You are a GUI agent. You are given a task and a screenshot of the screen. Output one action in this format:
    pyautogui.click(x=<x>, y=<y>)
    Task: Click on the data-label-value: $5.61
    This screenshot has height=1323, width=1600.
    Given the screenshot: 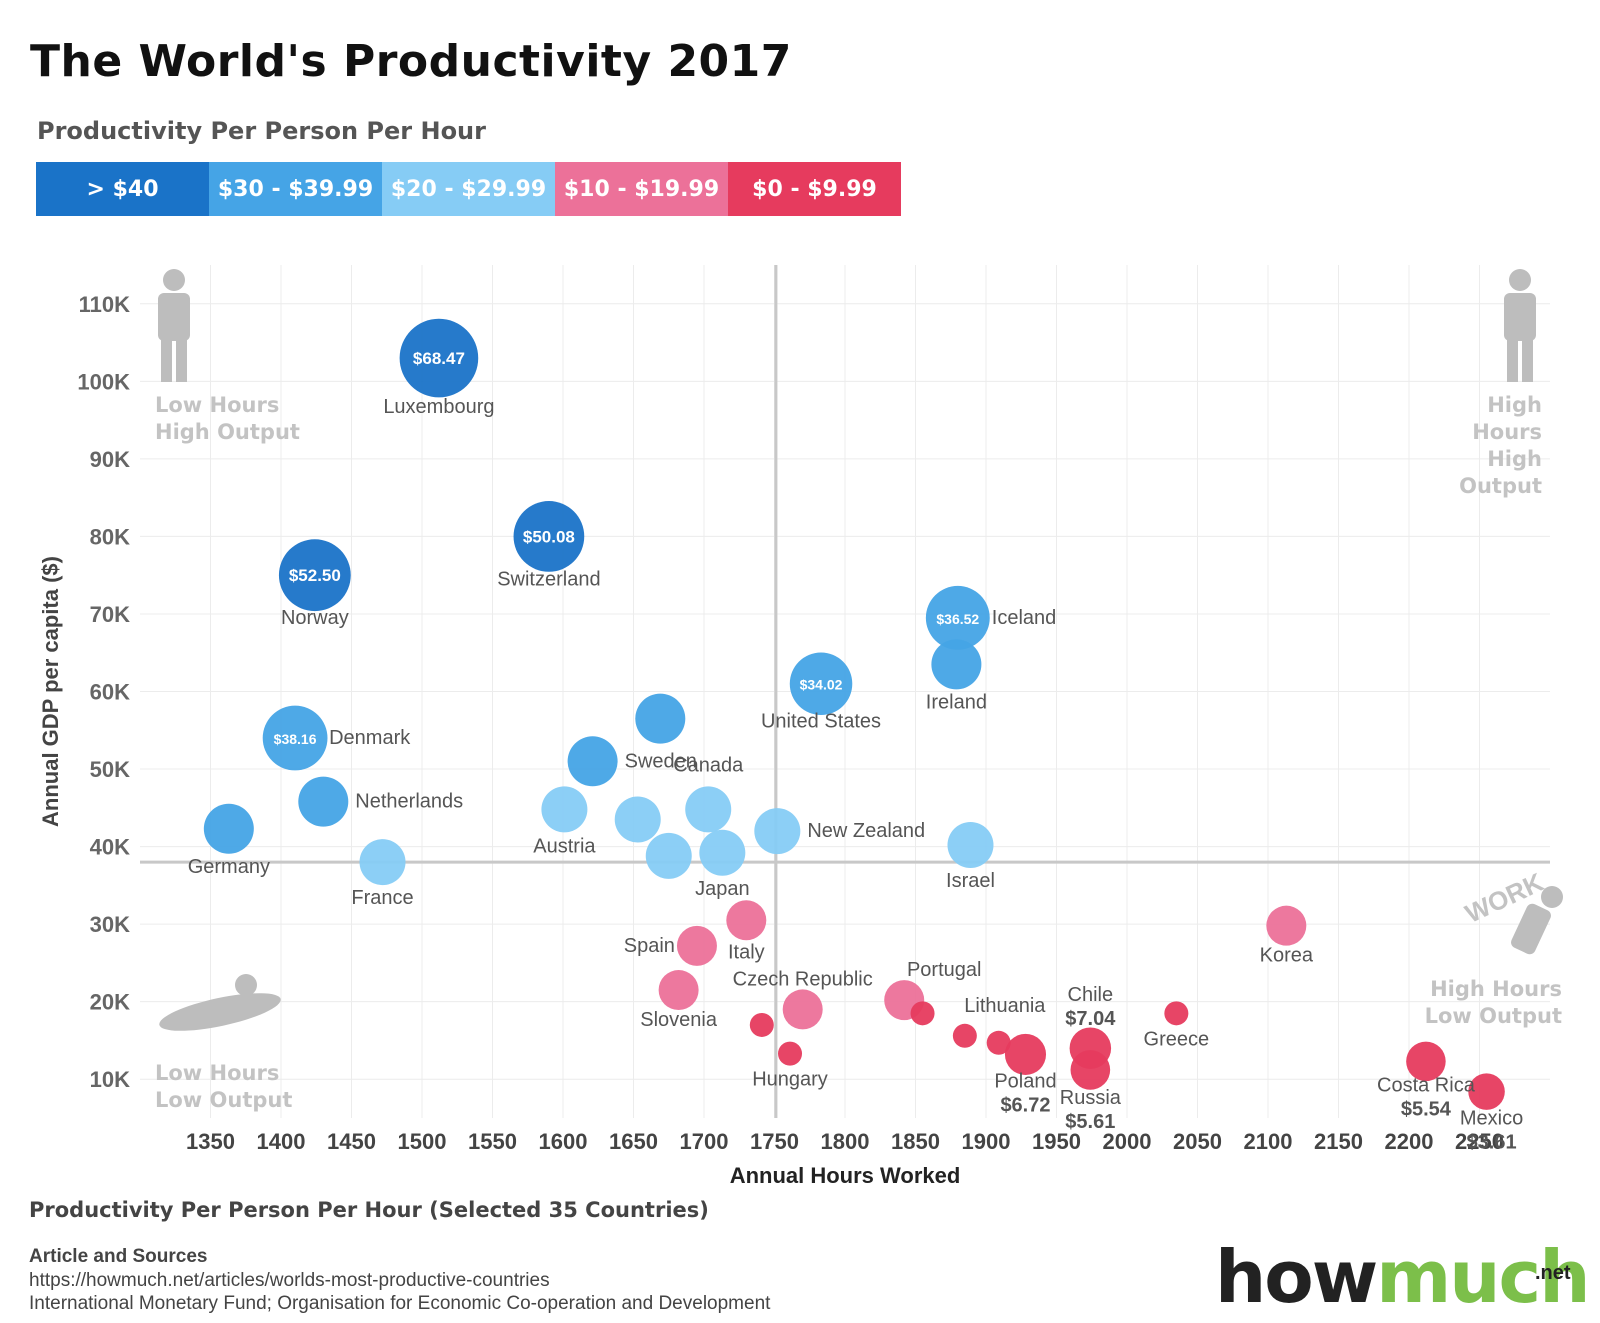 What is the action you would take?
    pyautogui.click(x=1090, y=1122)
    